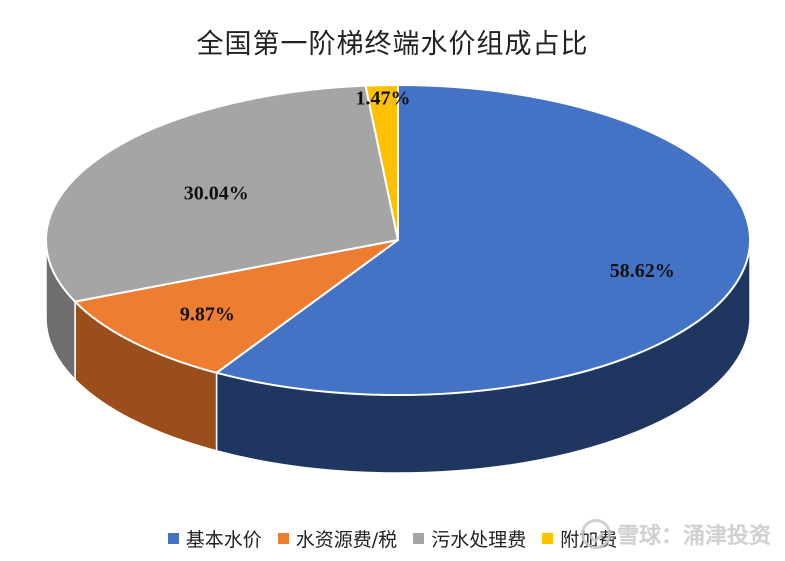  I want to click on data-label-basic: 58.62%, so click(642, 271).